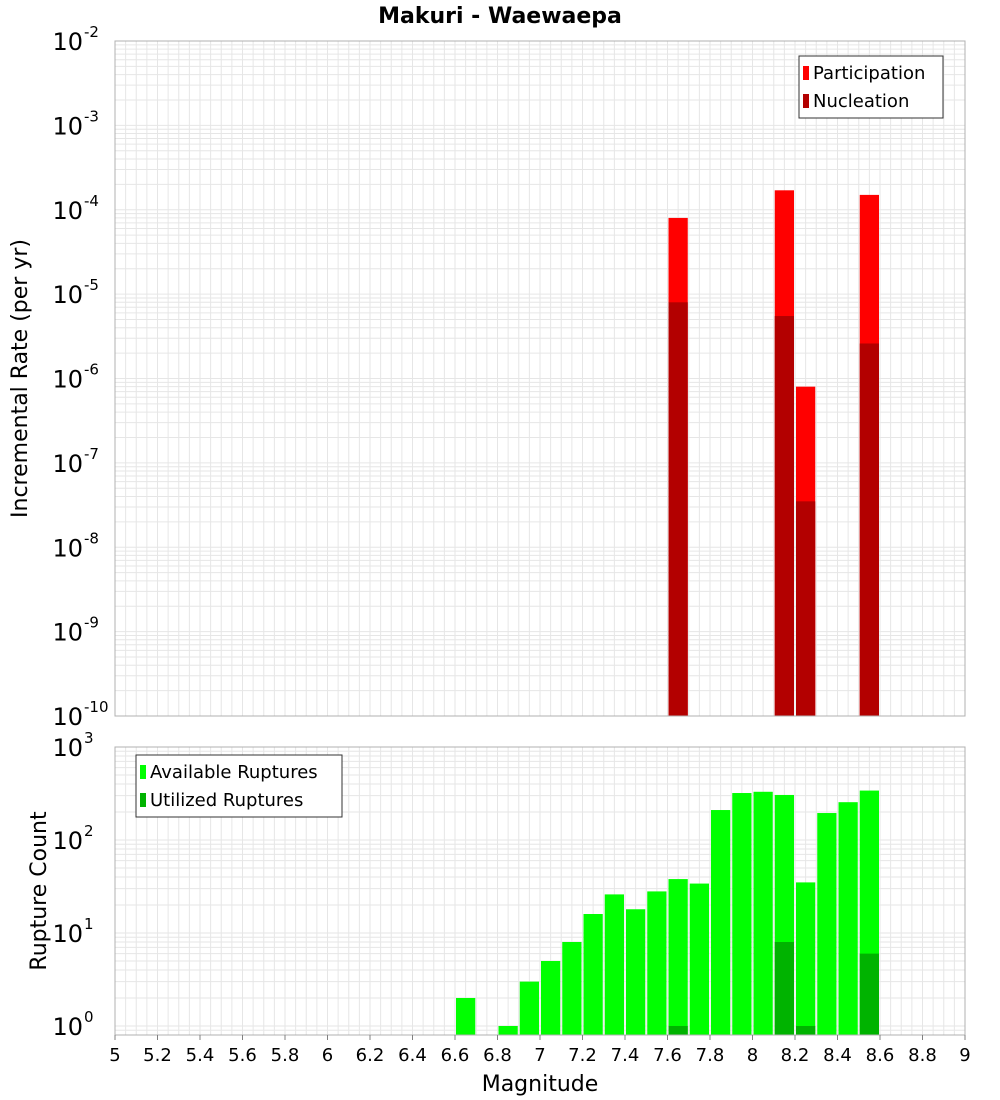  I want to click on x-tick-label: 7, so click(539, 1055).